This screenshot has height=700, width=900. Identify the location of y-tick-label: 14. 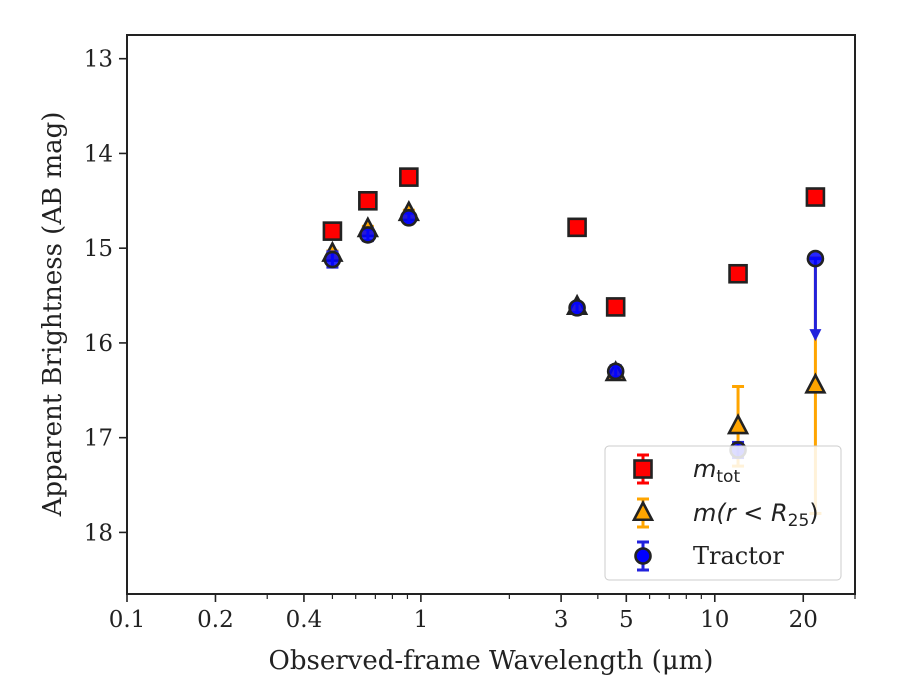
(98, 154).